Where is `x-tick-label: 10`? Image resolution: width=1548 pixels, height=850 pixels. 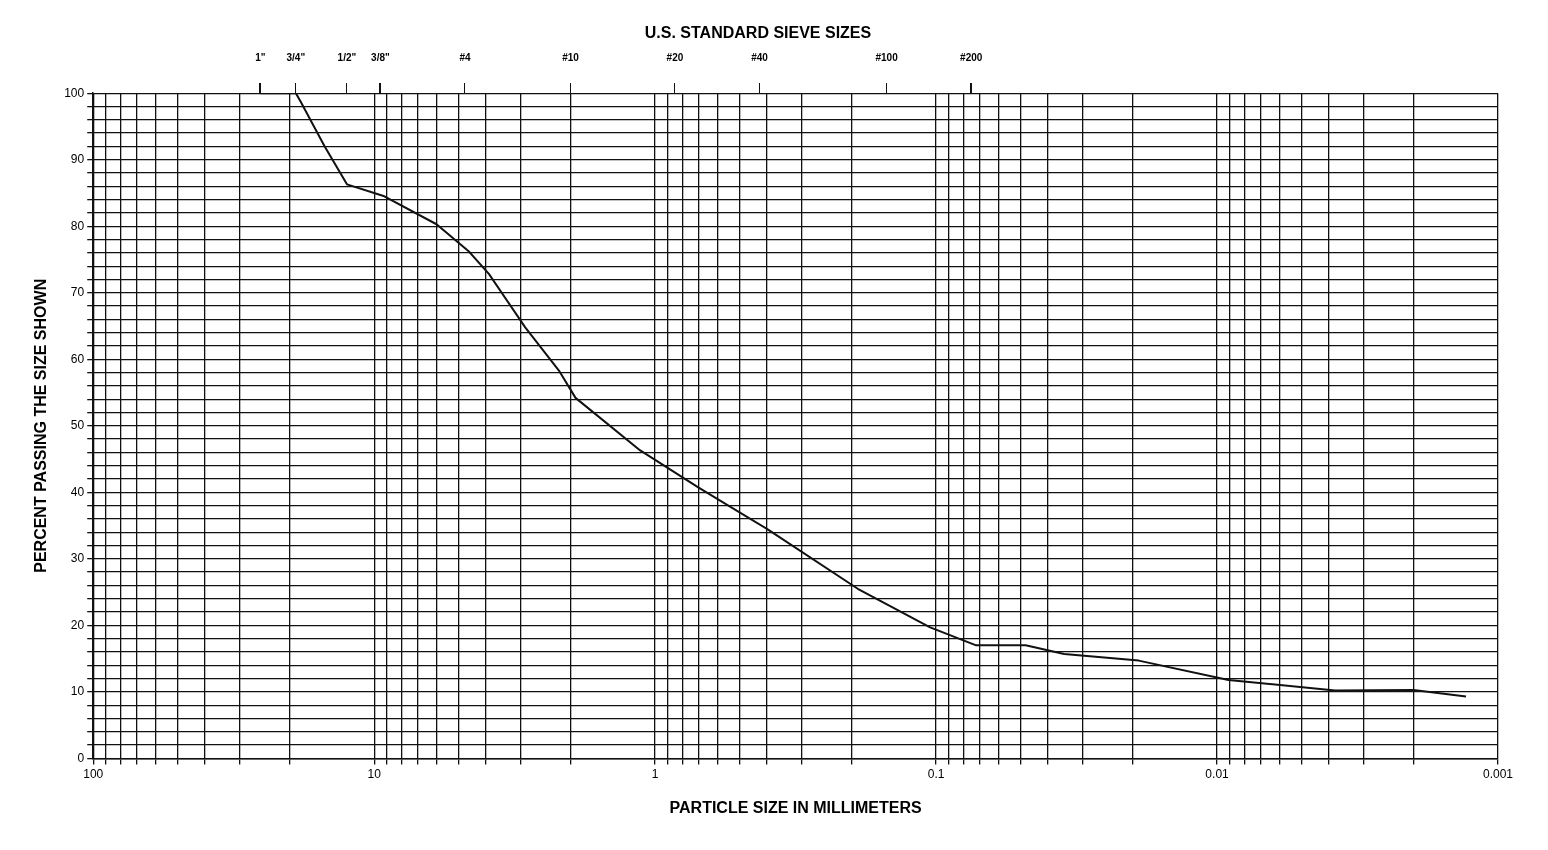 x-tick-label: 10 is located at coordinates (374, 773).